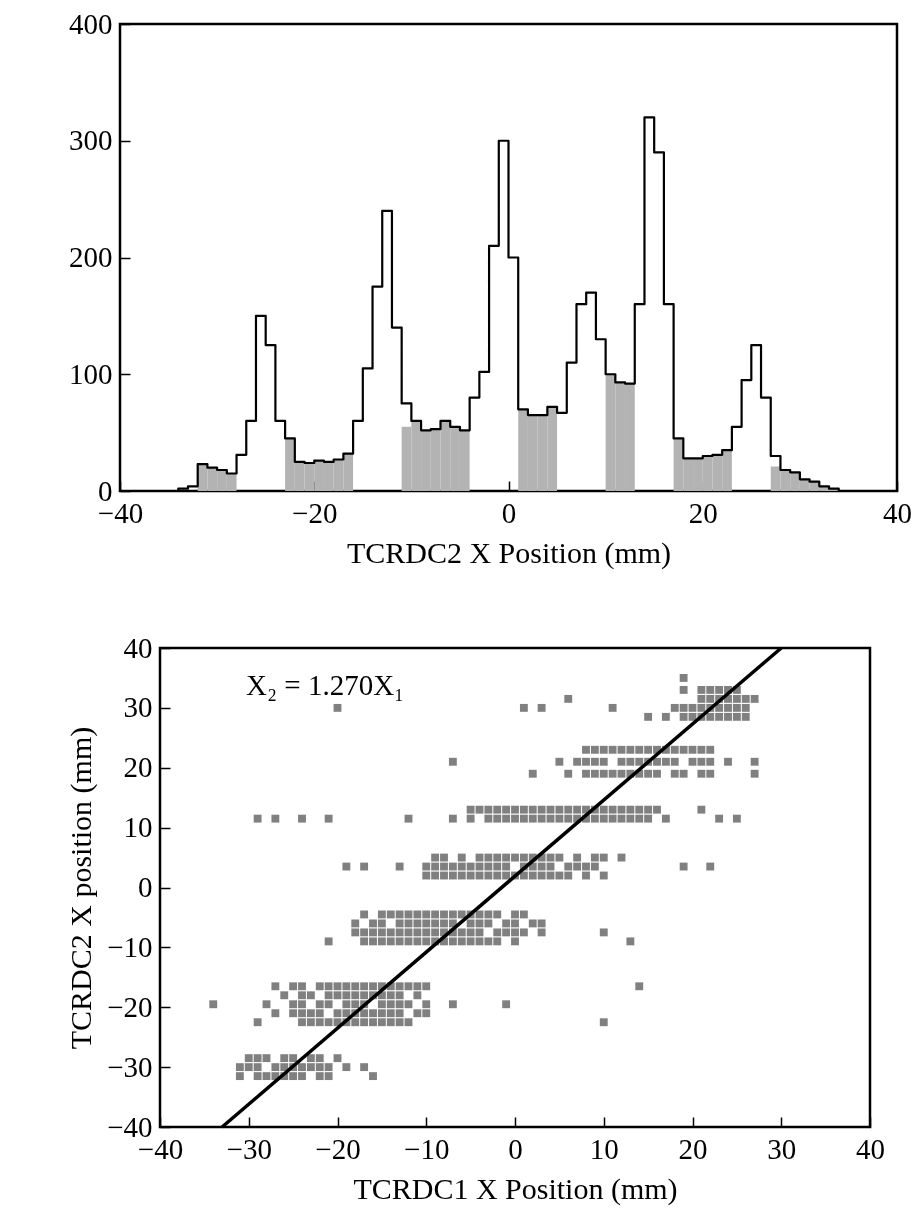 The height and width of the screenshot is (1232, 924). Describe the element at coordinates (138, 767) in the screenshot. I see `y-tick-label: 20` at that location.